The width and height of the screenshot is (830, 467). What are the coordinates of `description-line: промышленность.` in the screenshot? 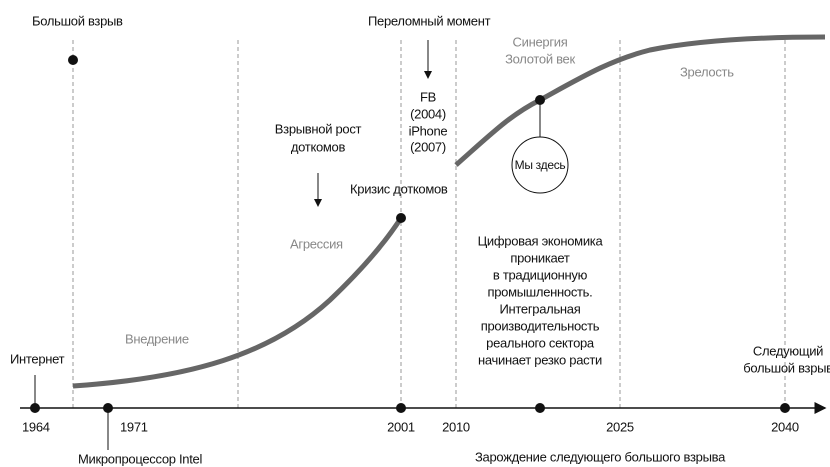 It's located at (540, 291).